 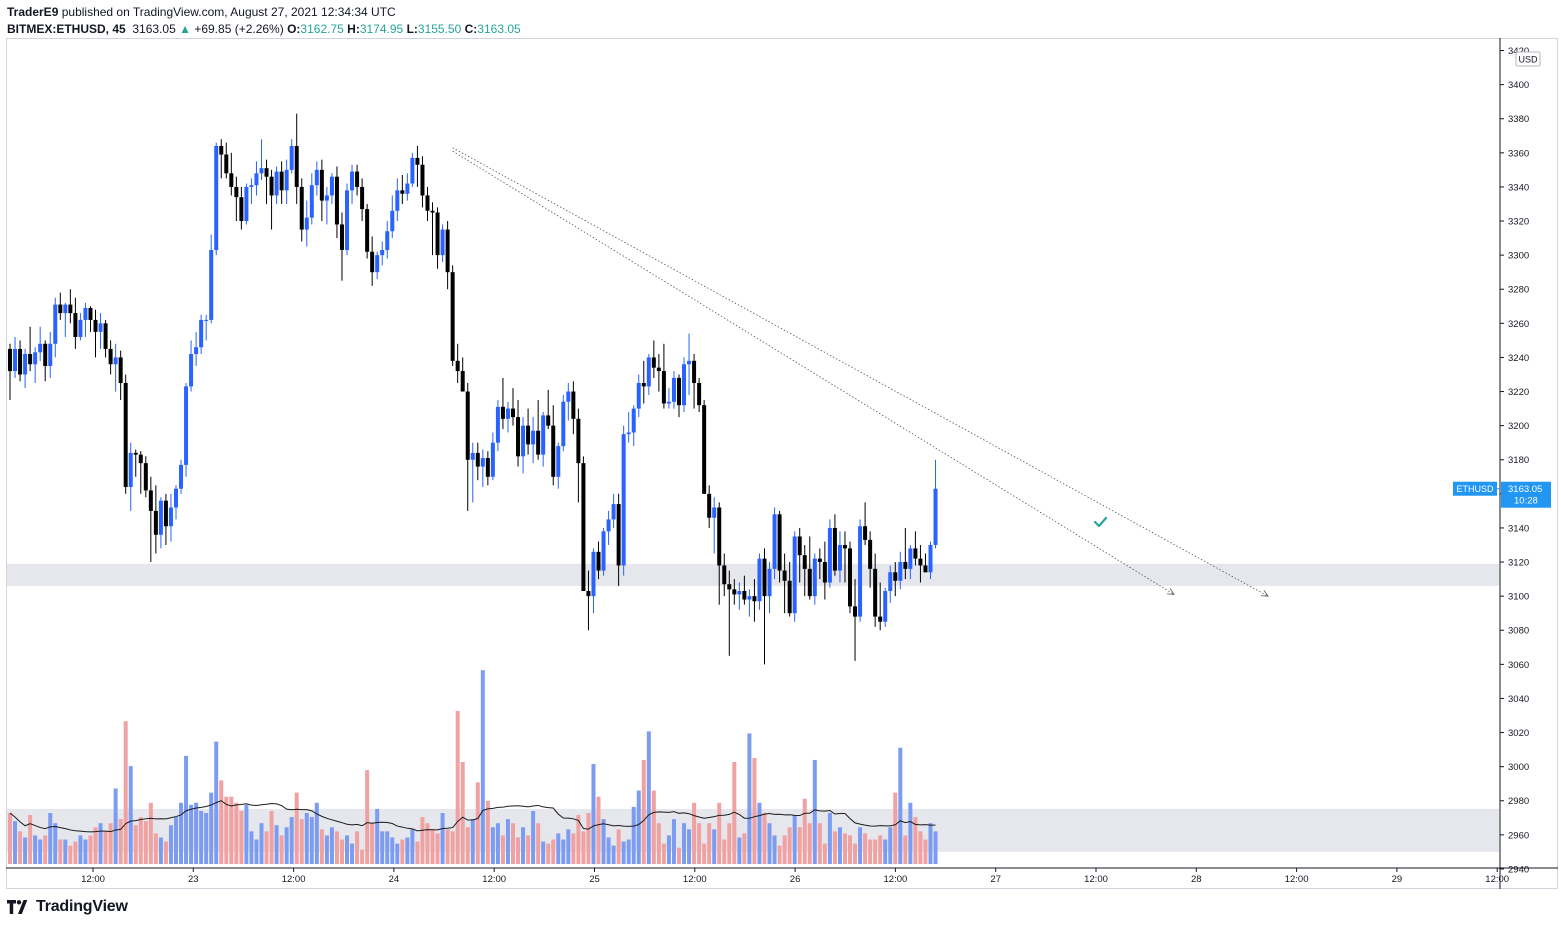 I want to click on low-value: 3155.50, so click(x=439, y=29).